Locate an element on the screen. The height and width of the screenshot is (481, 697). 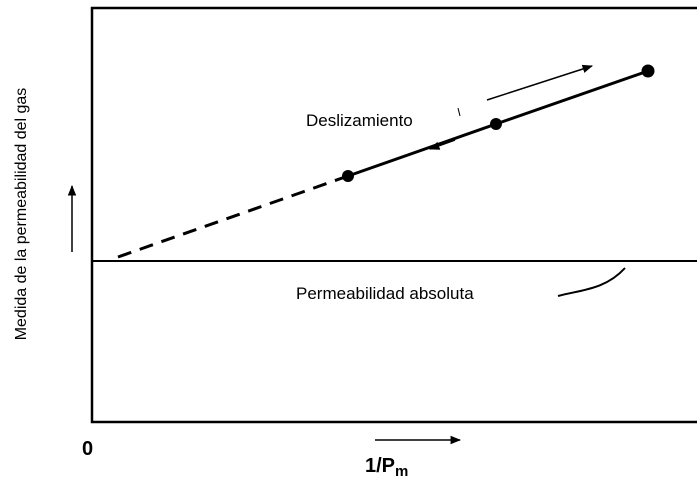
x-axis-label: 1/Pm is located at coordinates (386, 467).